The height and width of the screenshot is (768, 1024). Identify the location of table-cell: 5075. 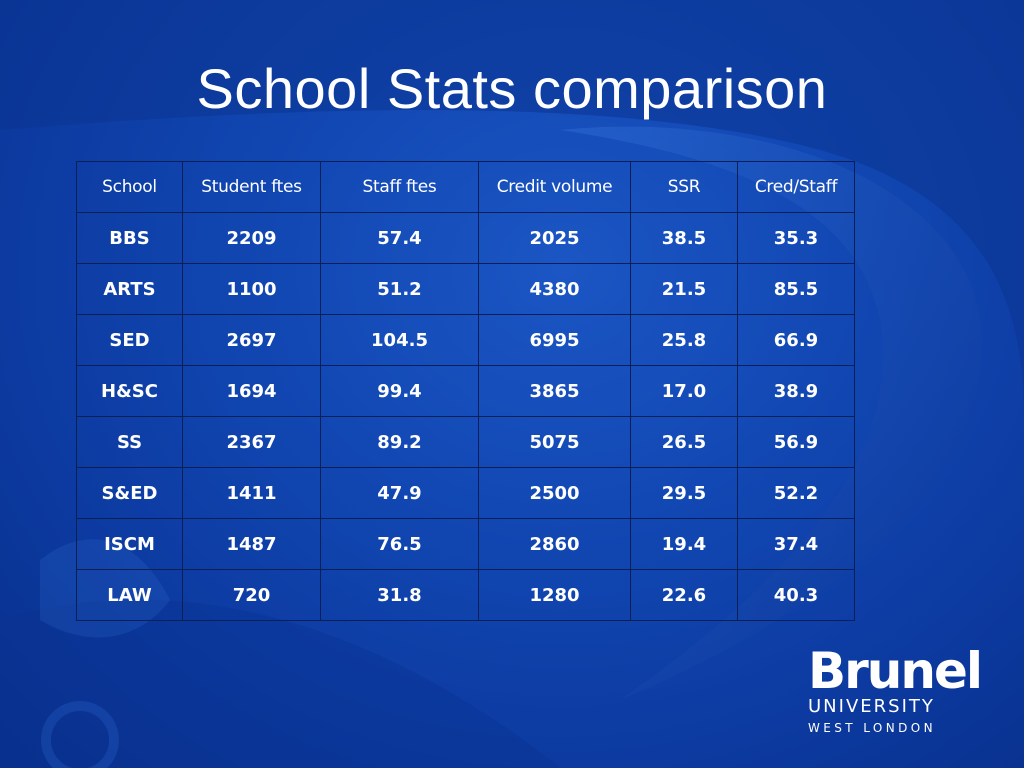
(554, 442).